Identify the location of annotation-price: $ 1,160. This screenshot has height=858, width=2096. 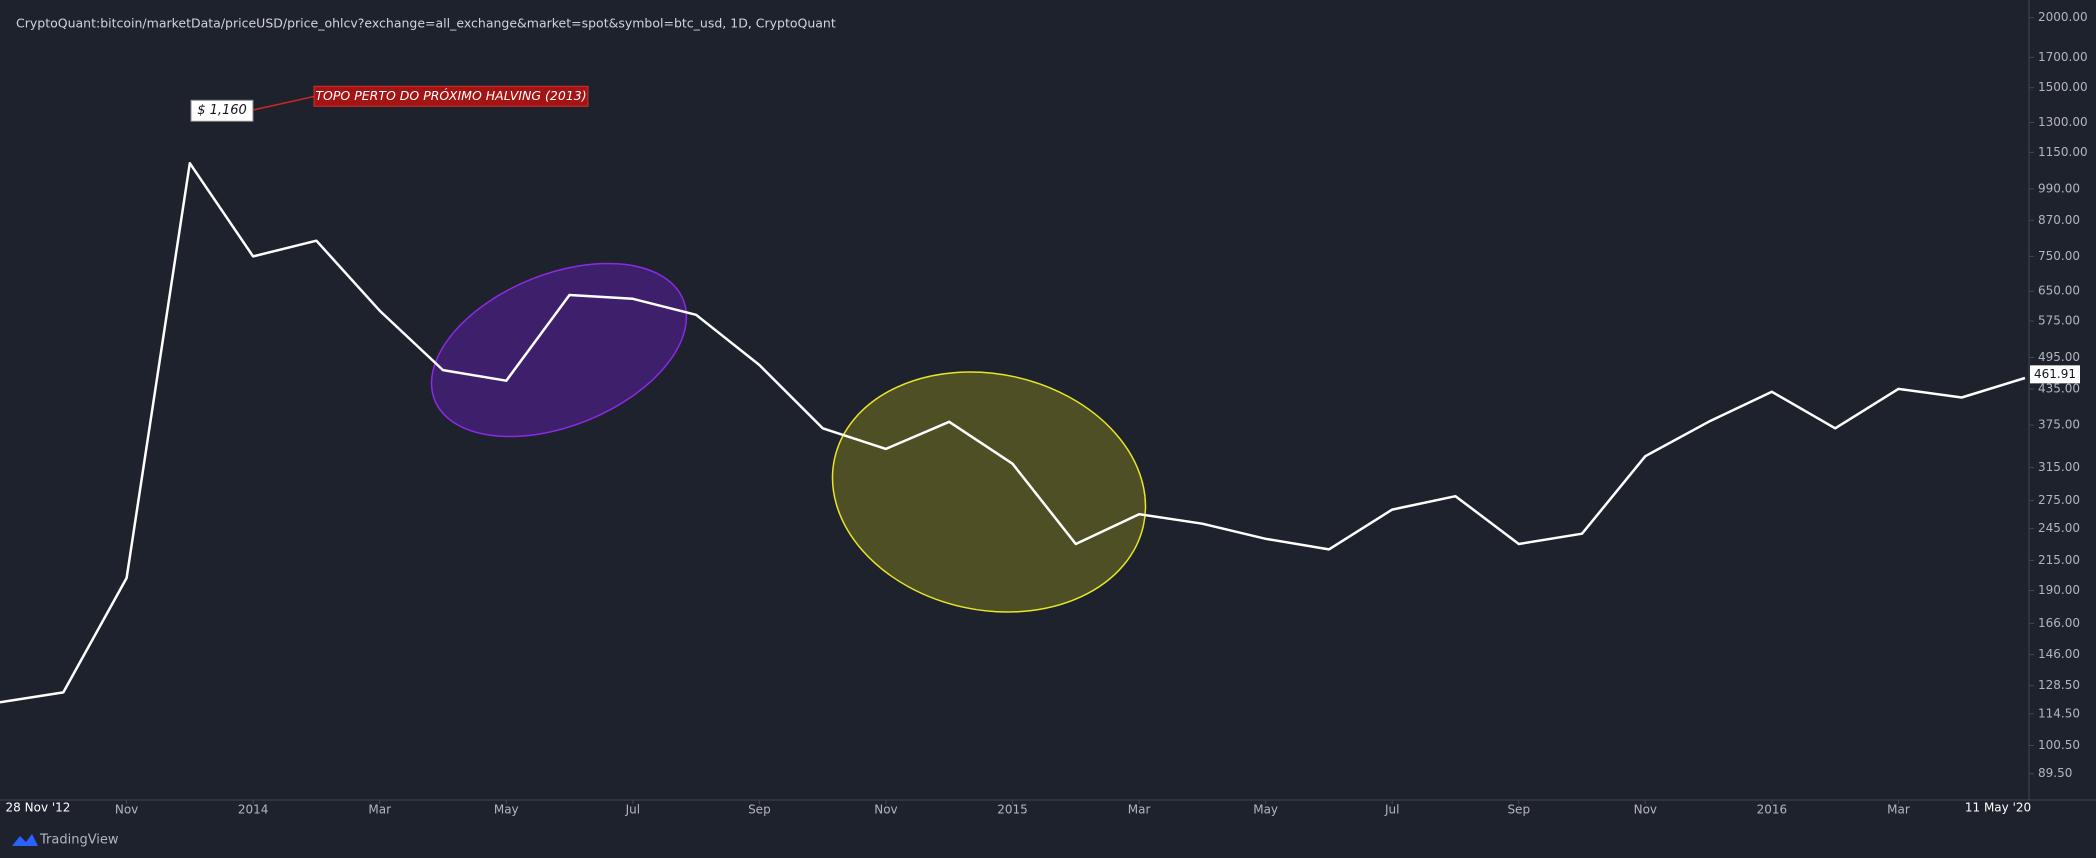
(222, 110).